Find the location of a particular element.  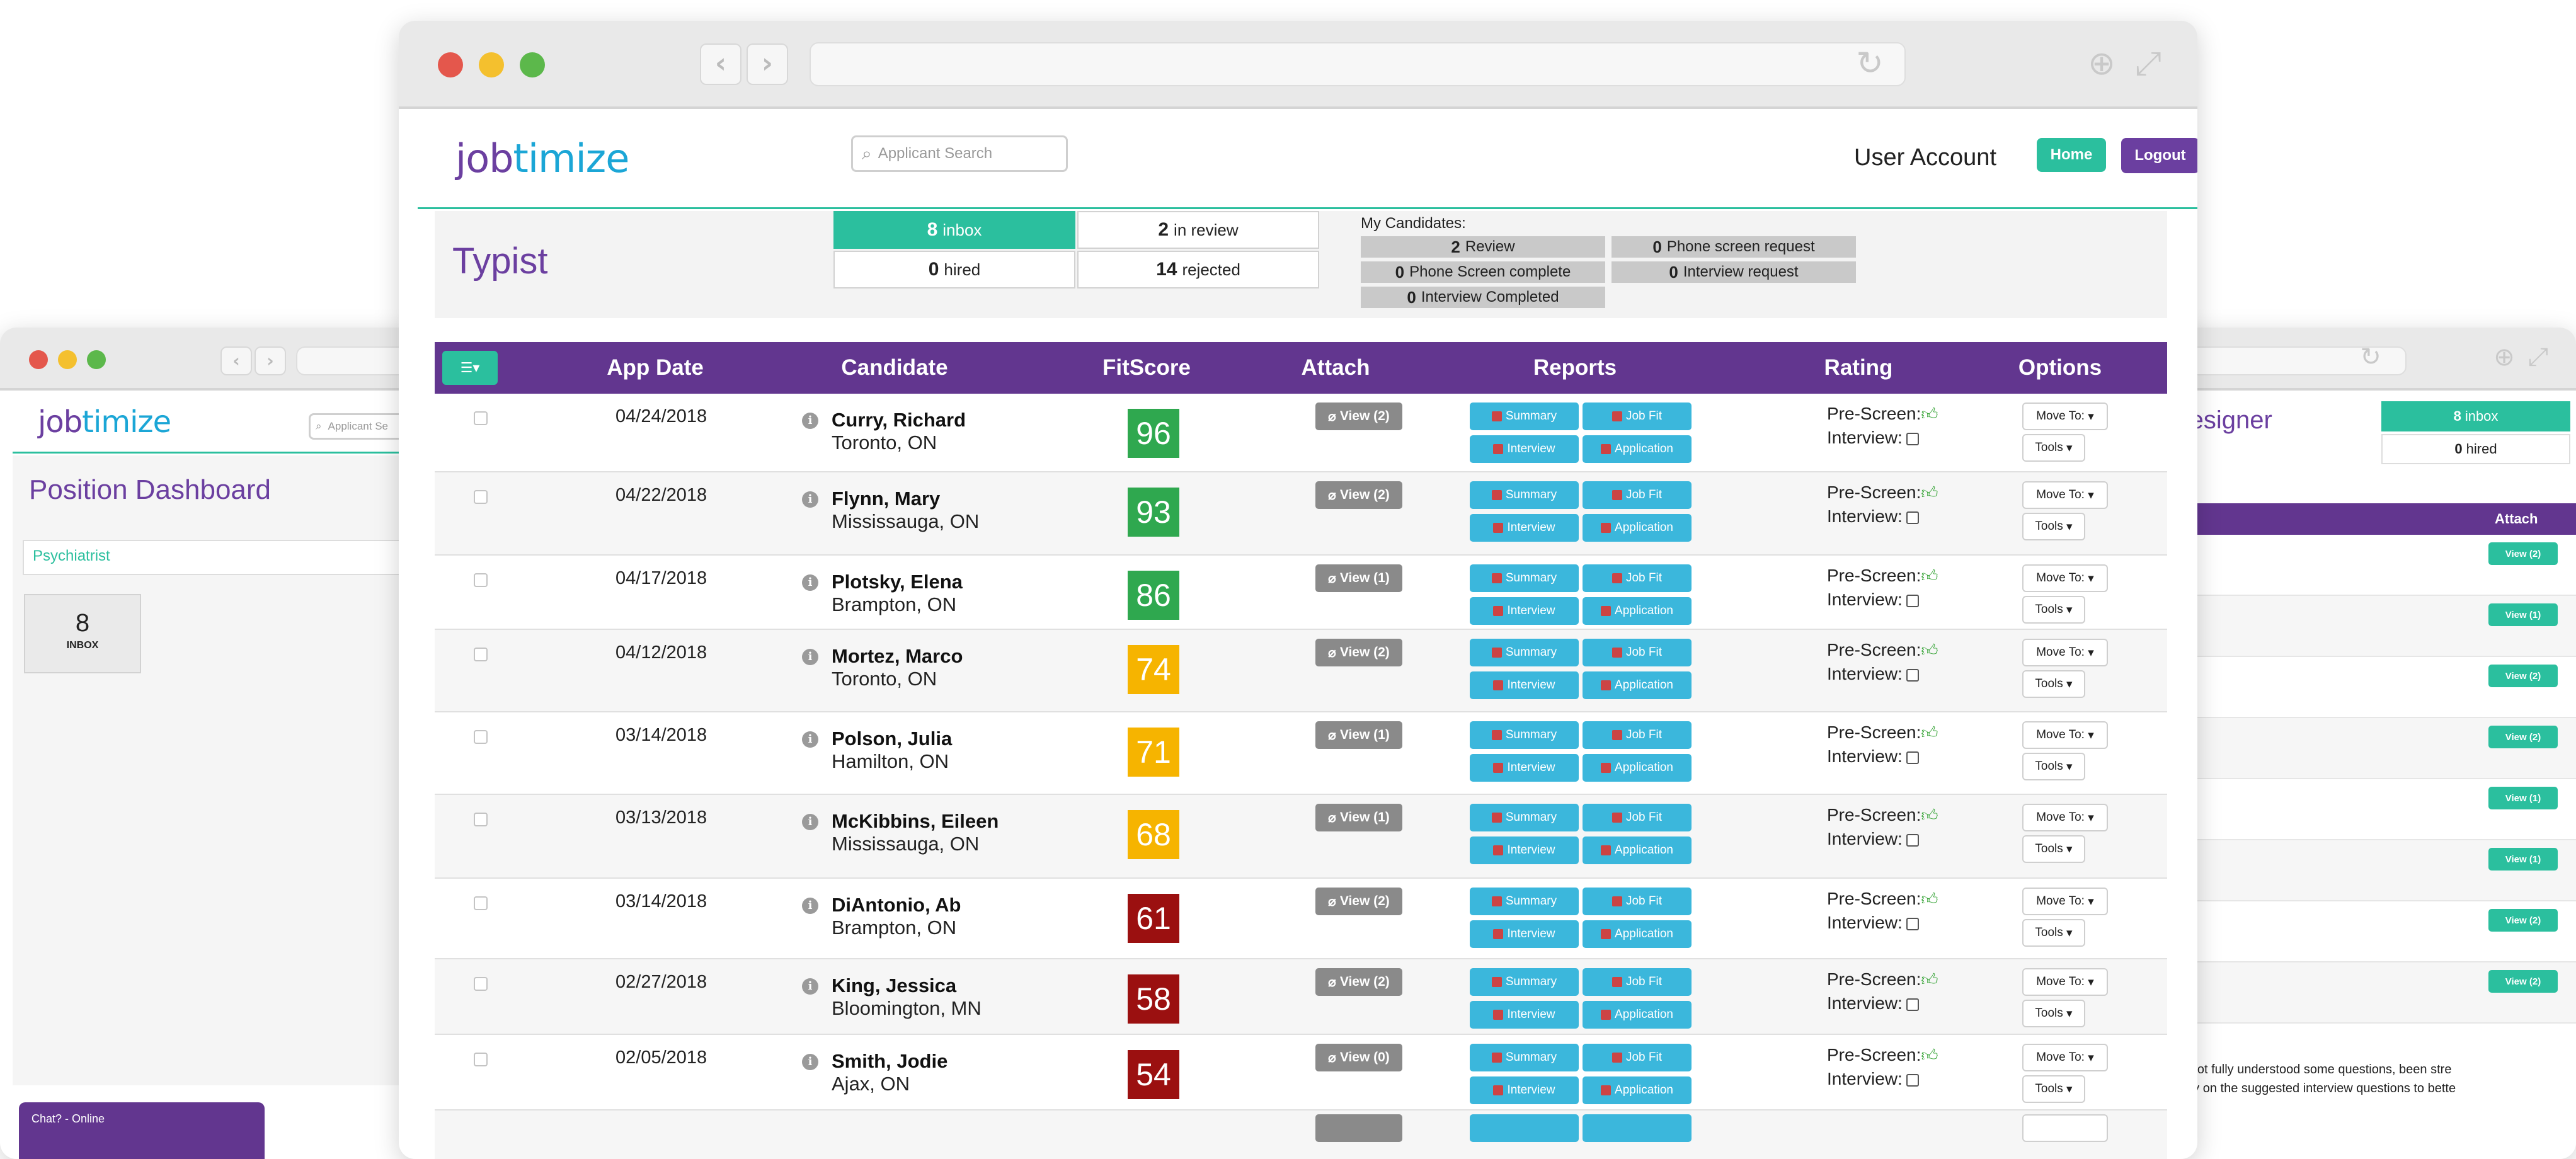

close-dot is located at coordinates (38, 360).